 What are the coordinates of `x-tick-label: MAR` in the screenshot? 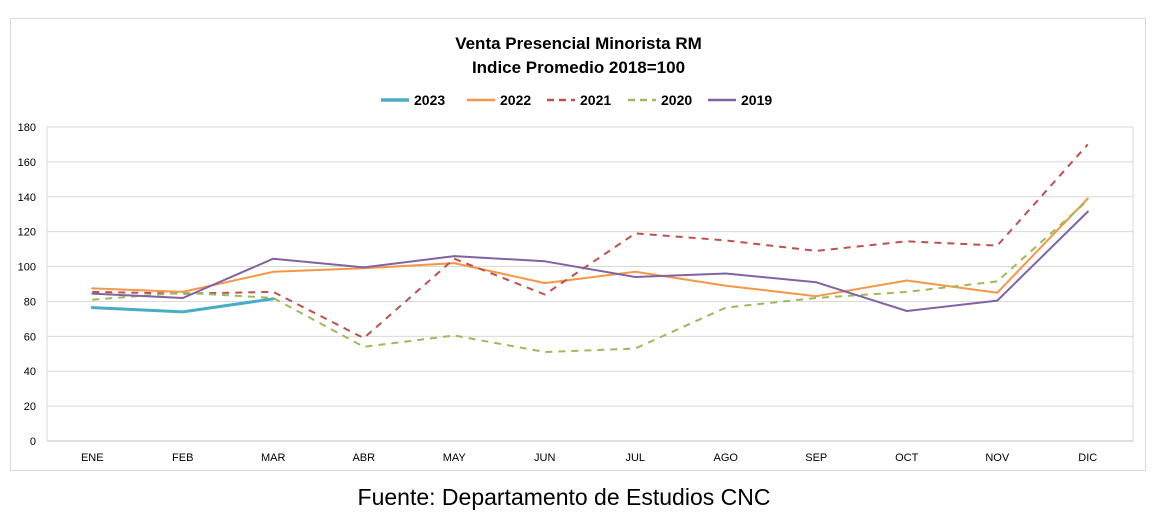 It's located at (273, 458).